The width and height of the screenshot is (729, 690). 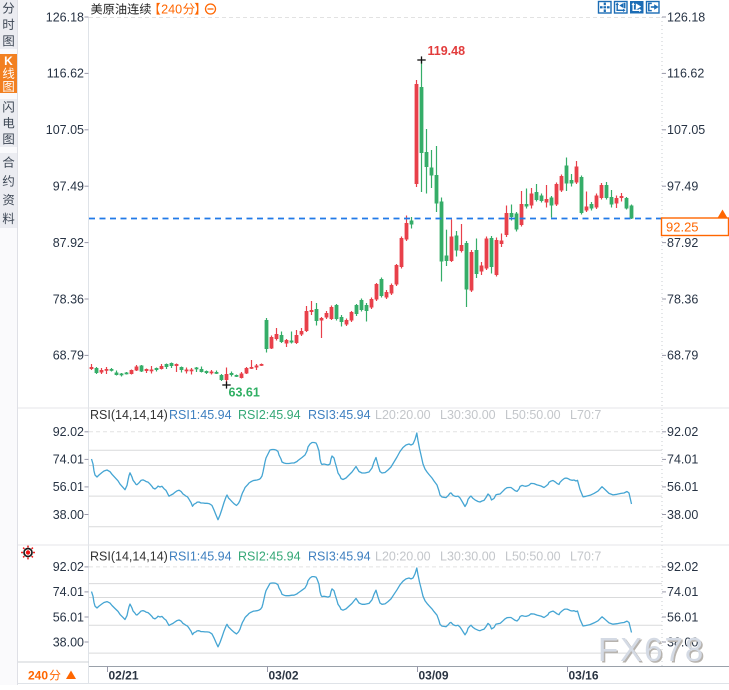 I want to click on svg-text: 03/16, so click(x=584, y=676).